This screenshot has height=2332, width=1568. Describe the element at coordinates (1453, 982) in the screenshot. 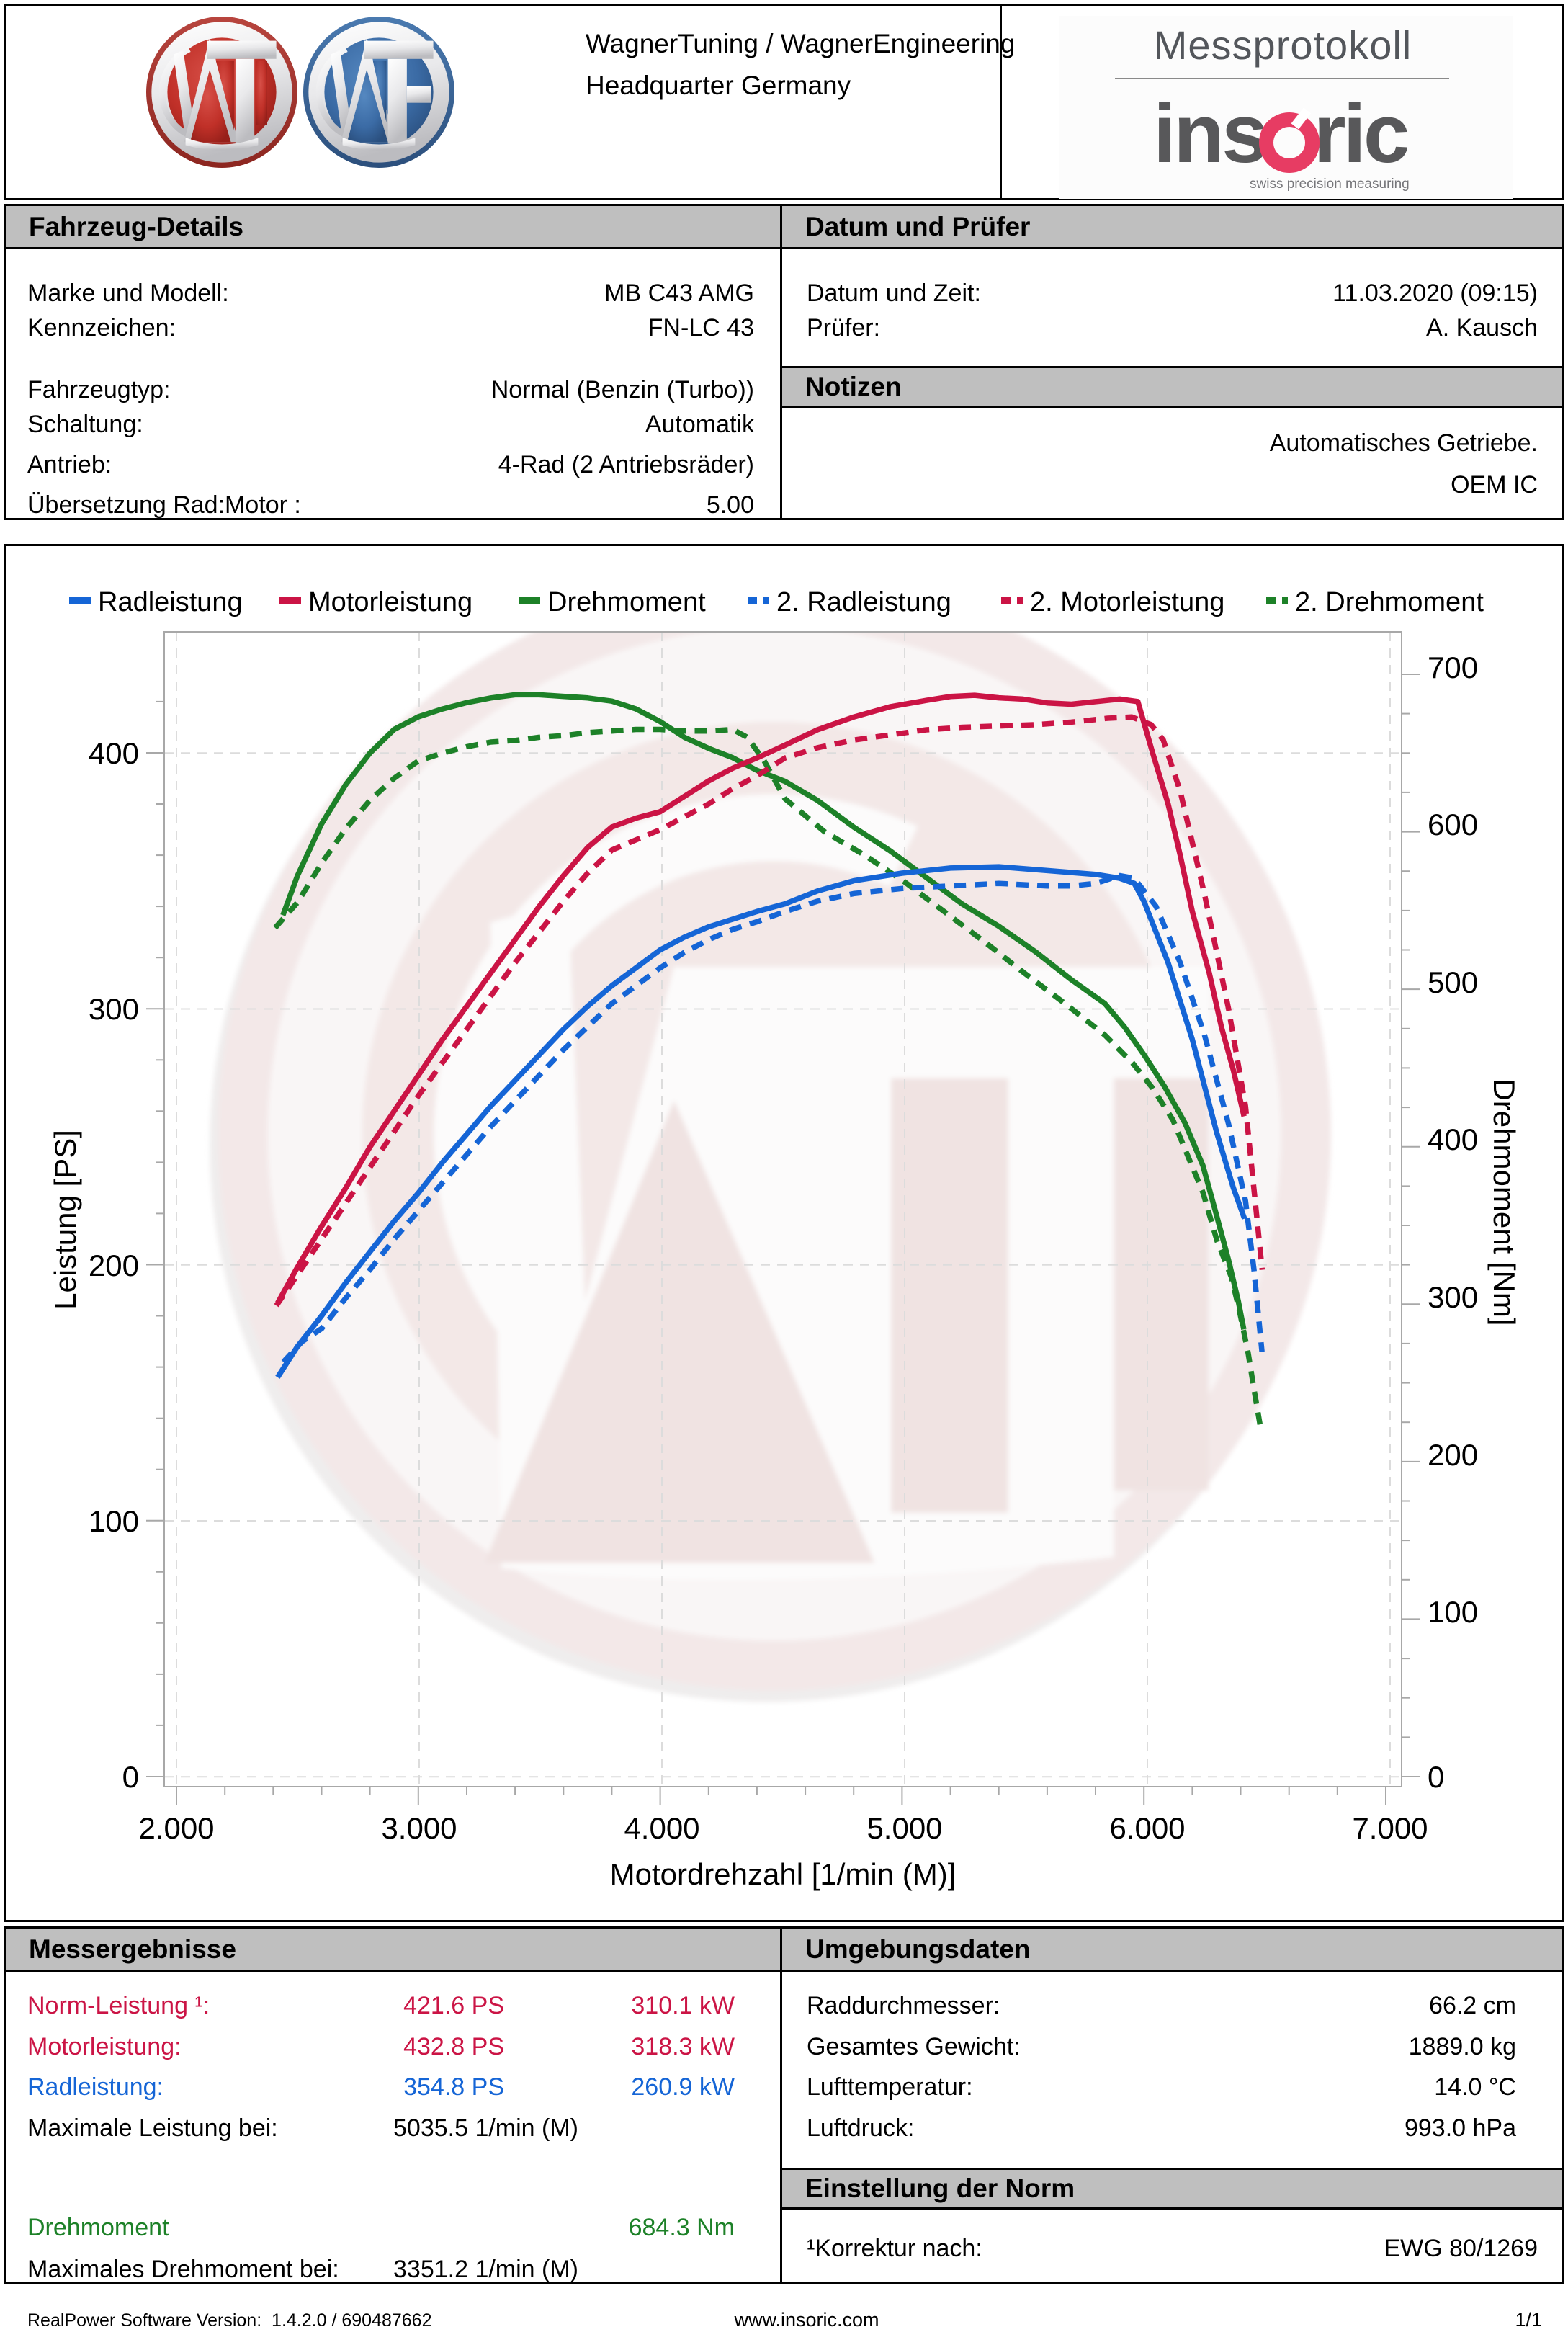

I see `svg-text: 500` at that location.